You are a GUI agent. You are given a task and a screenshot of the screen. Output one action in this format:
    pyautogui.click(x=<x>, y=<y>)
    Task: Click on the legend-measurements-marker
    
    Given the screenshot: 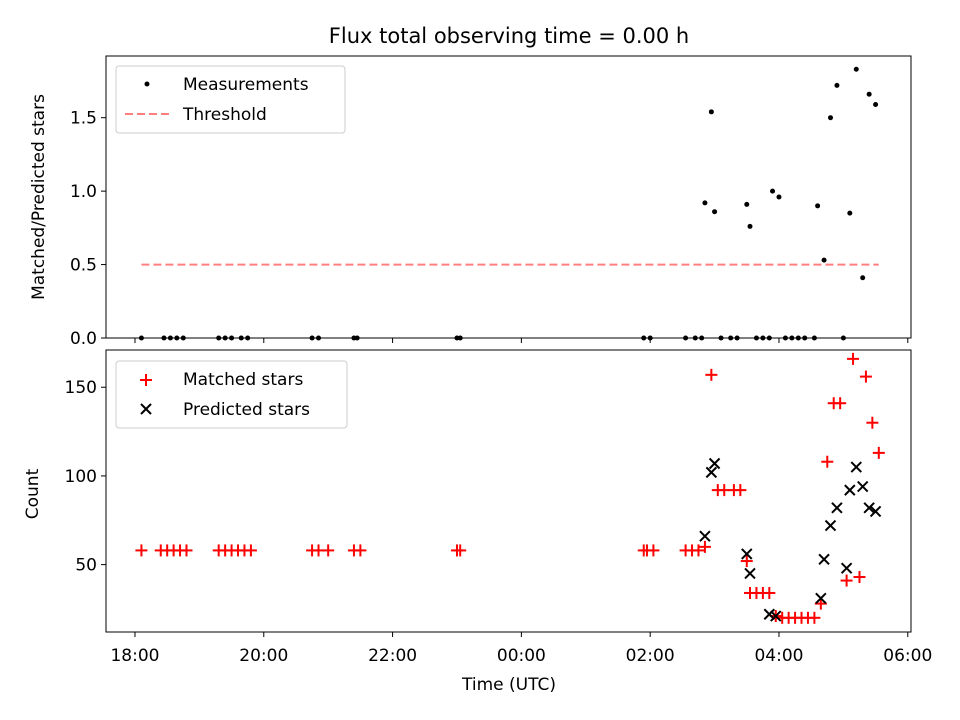 What is the action you would take?
    pyautogui.click(x=147, y=84)
    